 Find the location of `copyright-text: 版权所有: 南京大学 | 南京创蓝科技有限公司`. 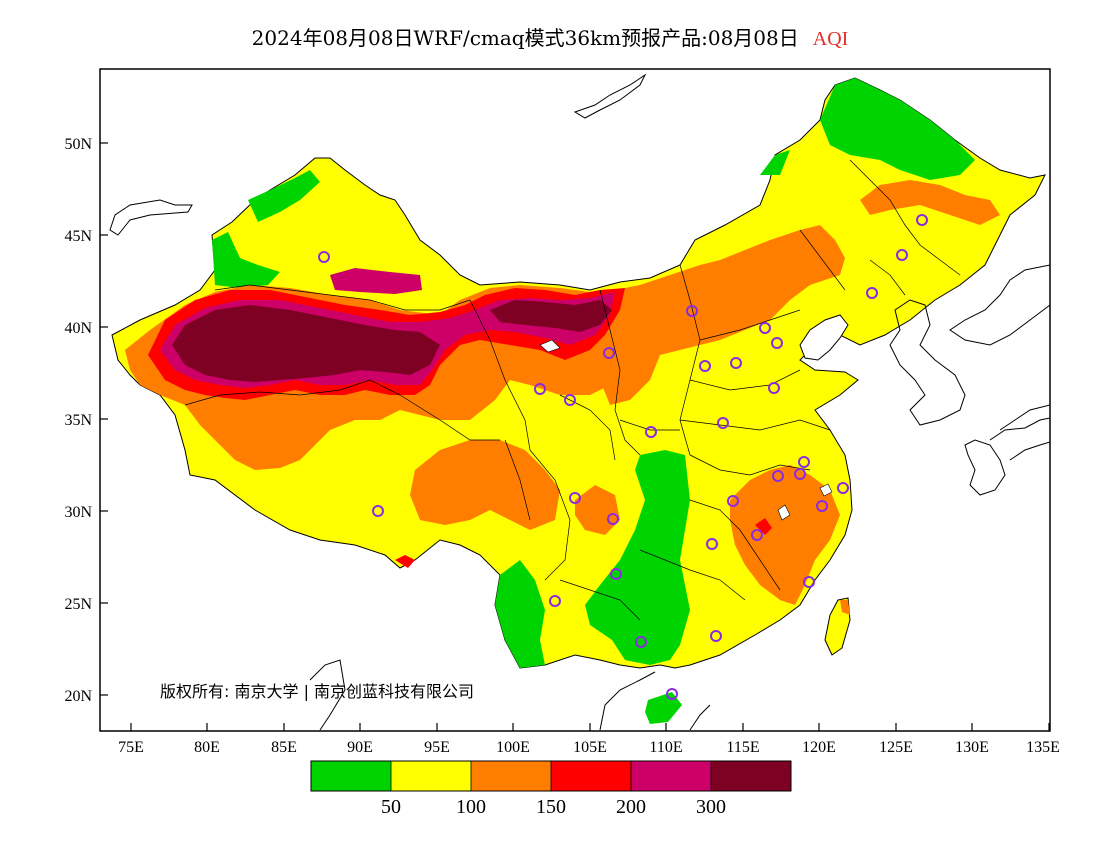

copyright-text: 版权所有: 南京大学 | 南京创蓝科技有限公司 is located at coordinates (317, 691).